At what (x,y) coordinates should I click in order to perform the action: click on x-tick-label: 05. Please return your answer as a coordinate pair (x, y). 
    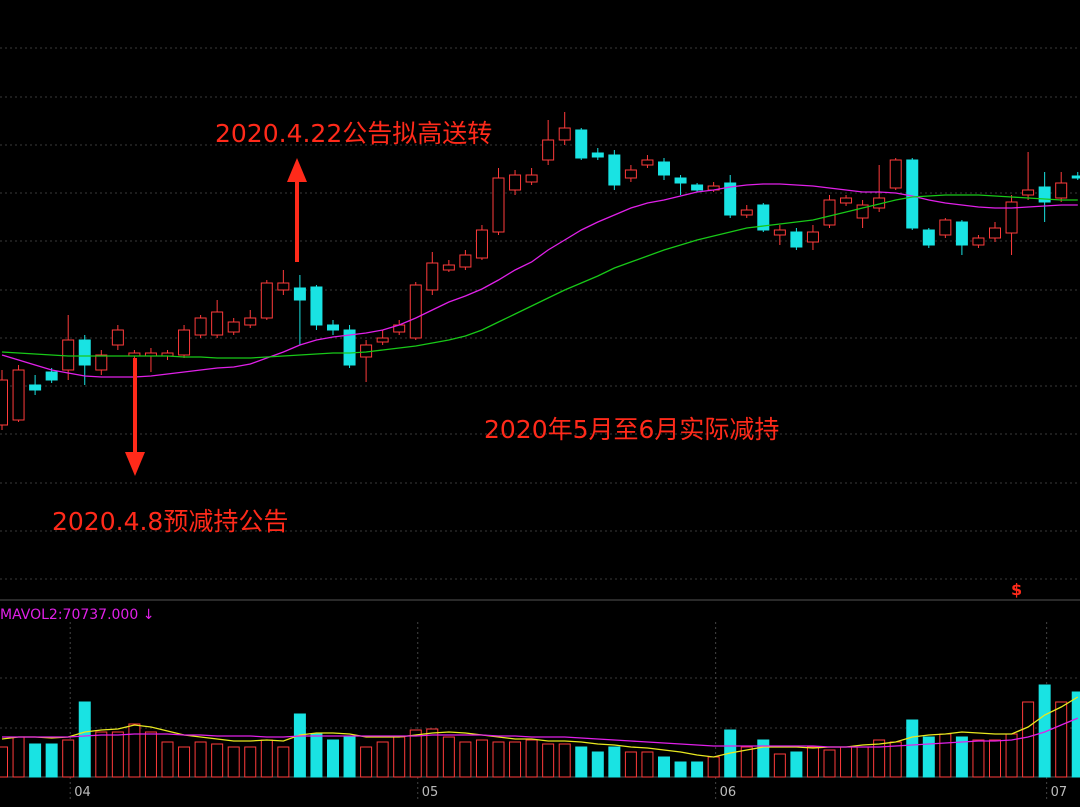
    Looking at the image, I should click on (430, 792).